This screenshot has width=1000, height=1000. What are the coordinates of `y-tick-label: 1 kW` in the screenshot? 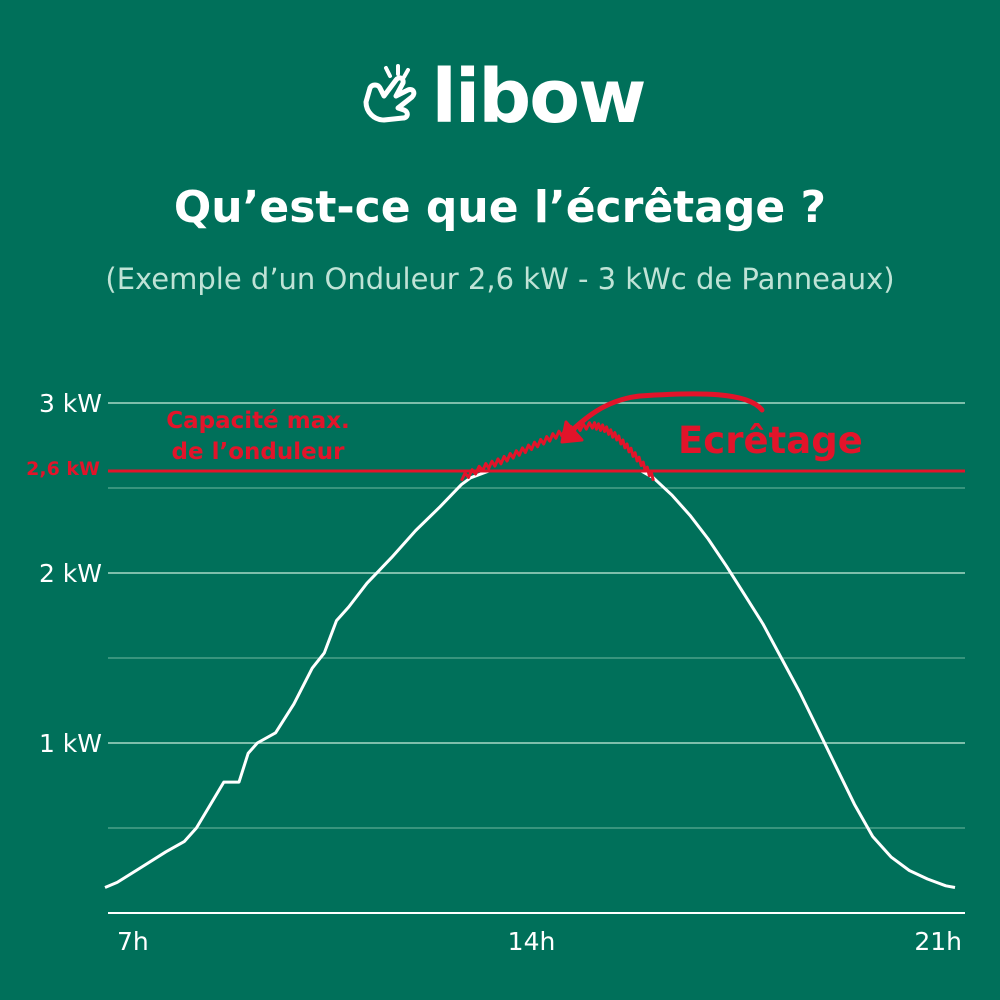 It's located at (70, 743).